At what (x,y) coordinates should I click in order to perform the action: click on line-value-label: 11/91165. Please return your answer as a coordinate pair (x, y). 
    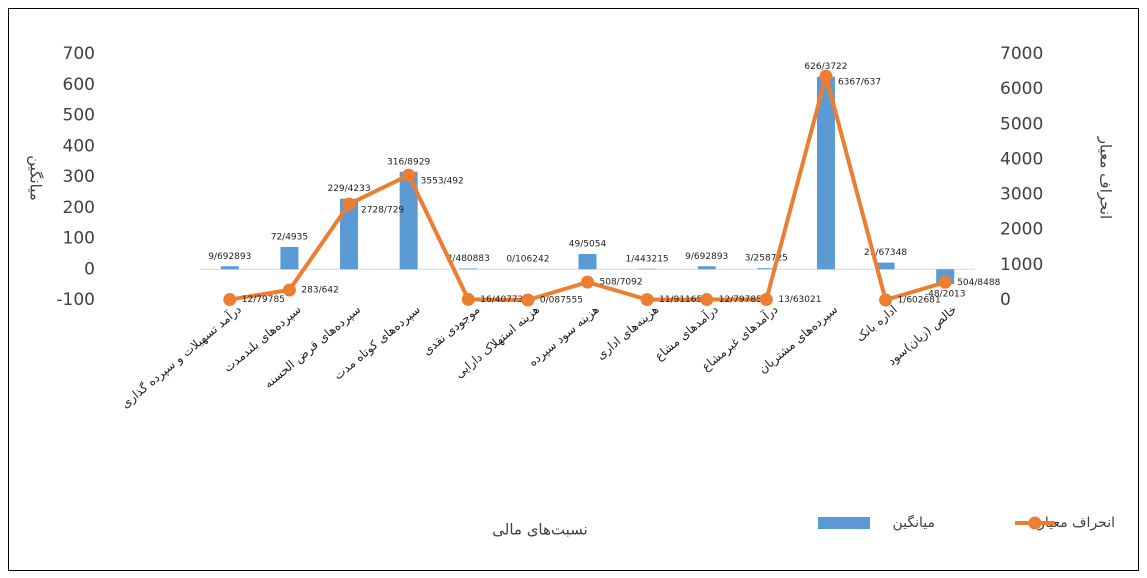
    Looking at the image, I should click on (680, 300).